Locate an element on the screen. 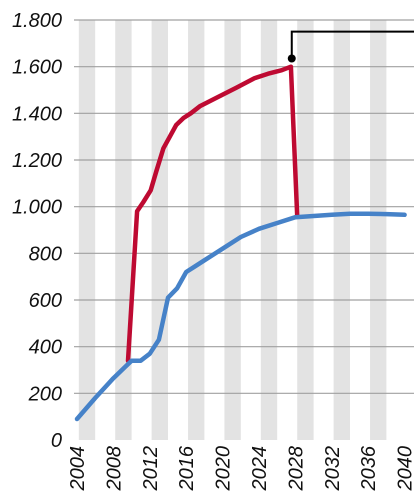 Image resolution: width=414 pixels, height=496 pixels. x-tick-label-7: 2032 is located at coordinates (333, 469).